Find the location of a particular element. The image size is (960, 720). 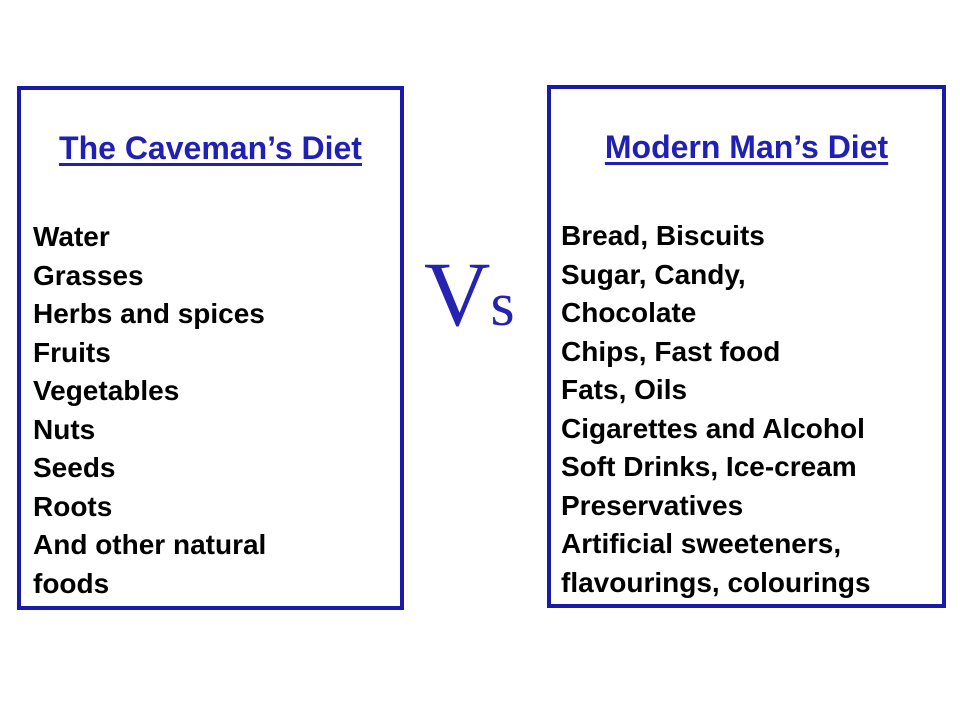

list-line: Sugar, Candy, is located at coordinates (653, 274).